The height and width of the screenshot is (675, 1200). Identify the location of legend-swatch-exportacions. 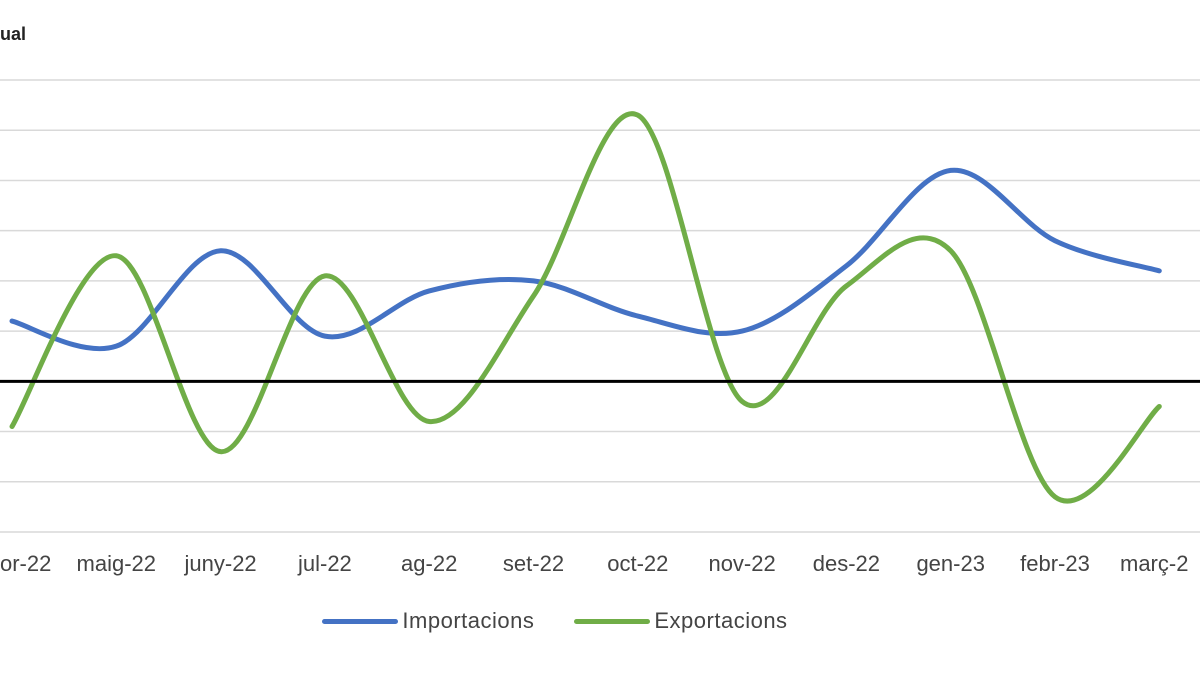
(612, 621).